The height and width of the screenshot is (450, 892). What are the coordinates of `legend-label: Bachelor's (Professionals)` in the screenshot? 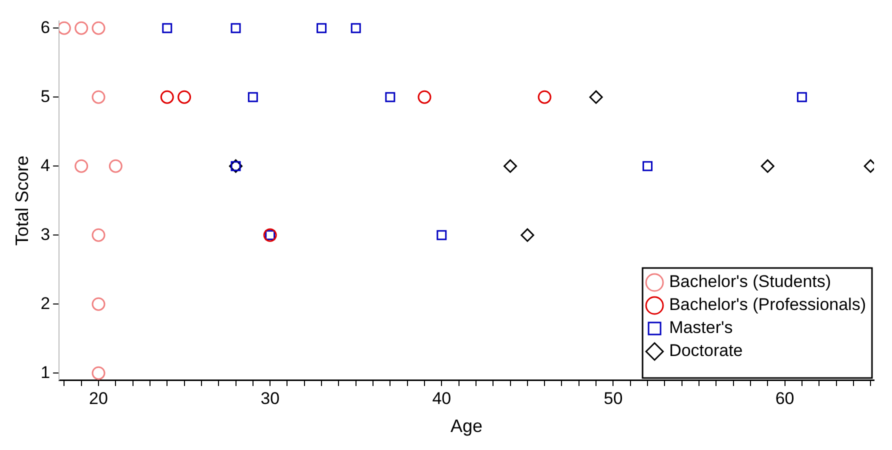 It's located at (767, 304).